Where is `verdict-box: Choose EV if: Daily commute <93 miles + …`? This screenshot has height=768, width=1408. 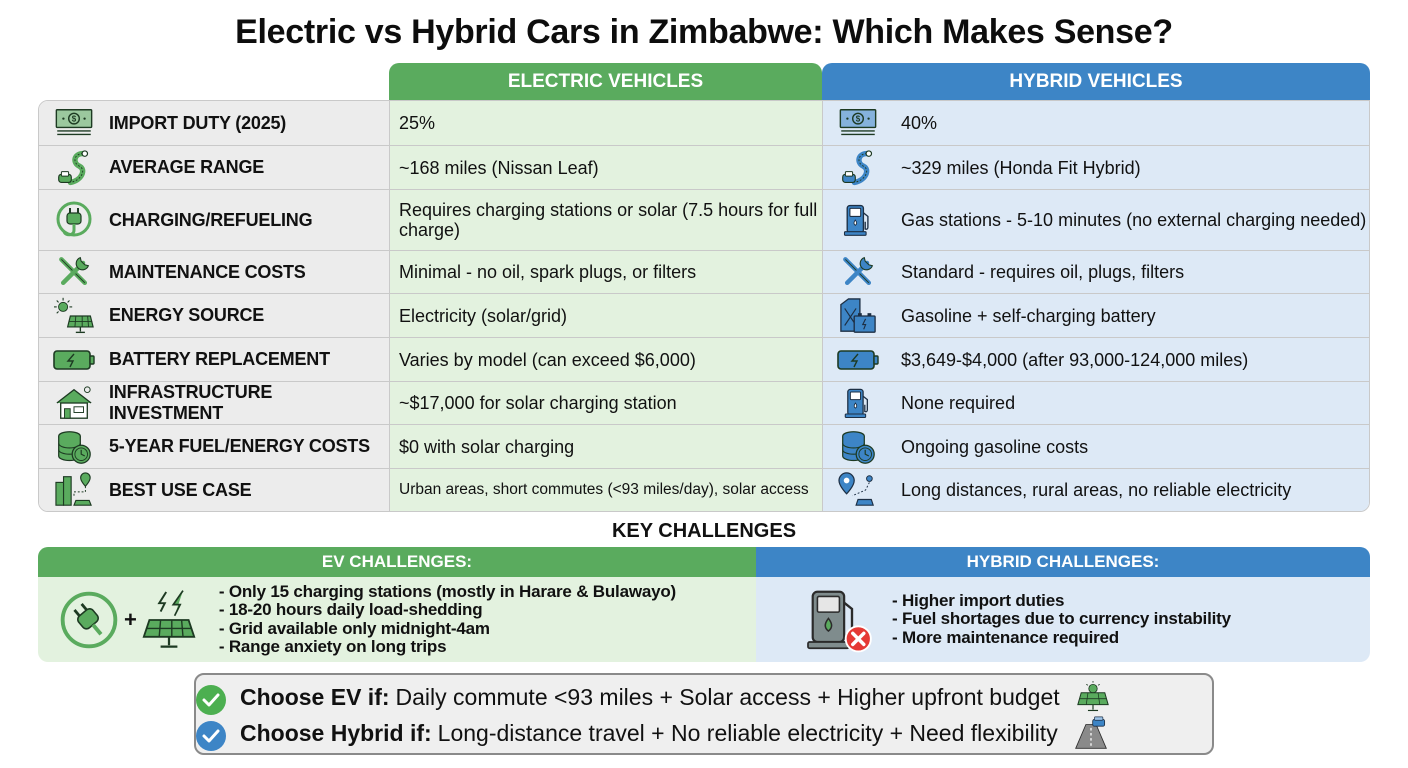
verdict-box: Choose EV if: Daily commute <93 miles + … is located at coordinates (704, 714).